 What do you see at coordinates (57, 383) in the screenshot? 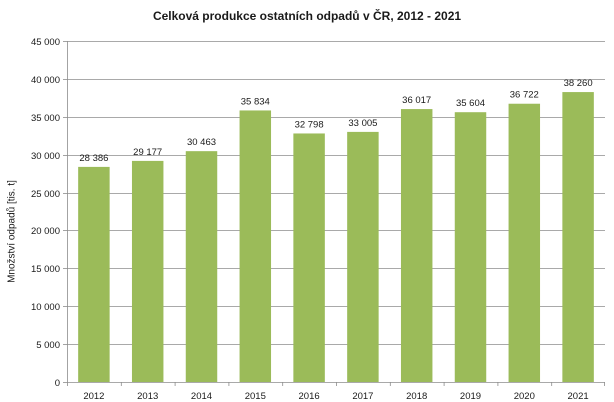
I see `y-tick-label: 0` at bounding box center [57, 383].